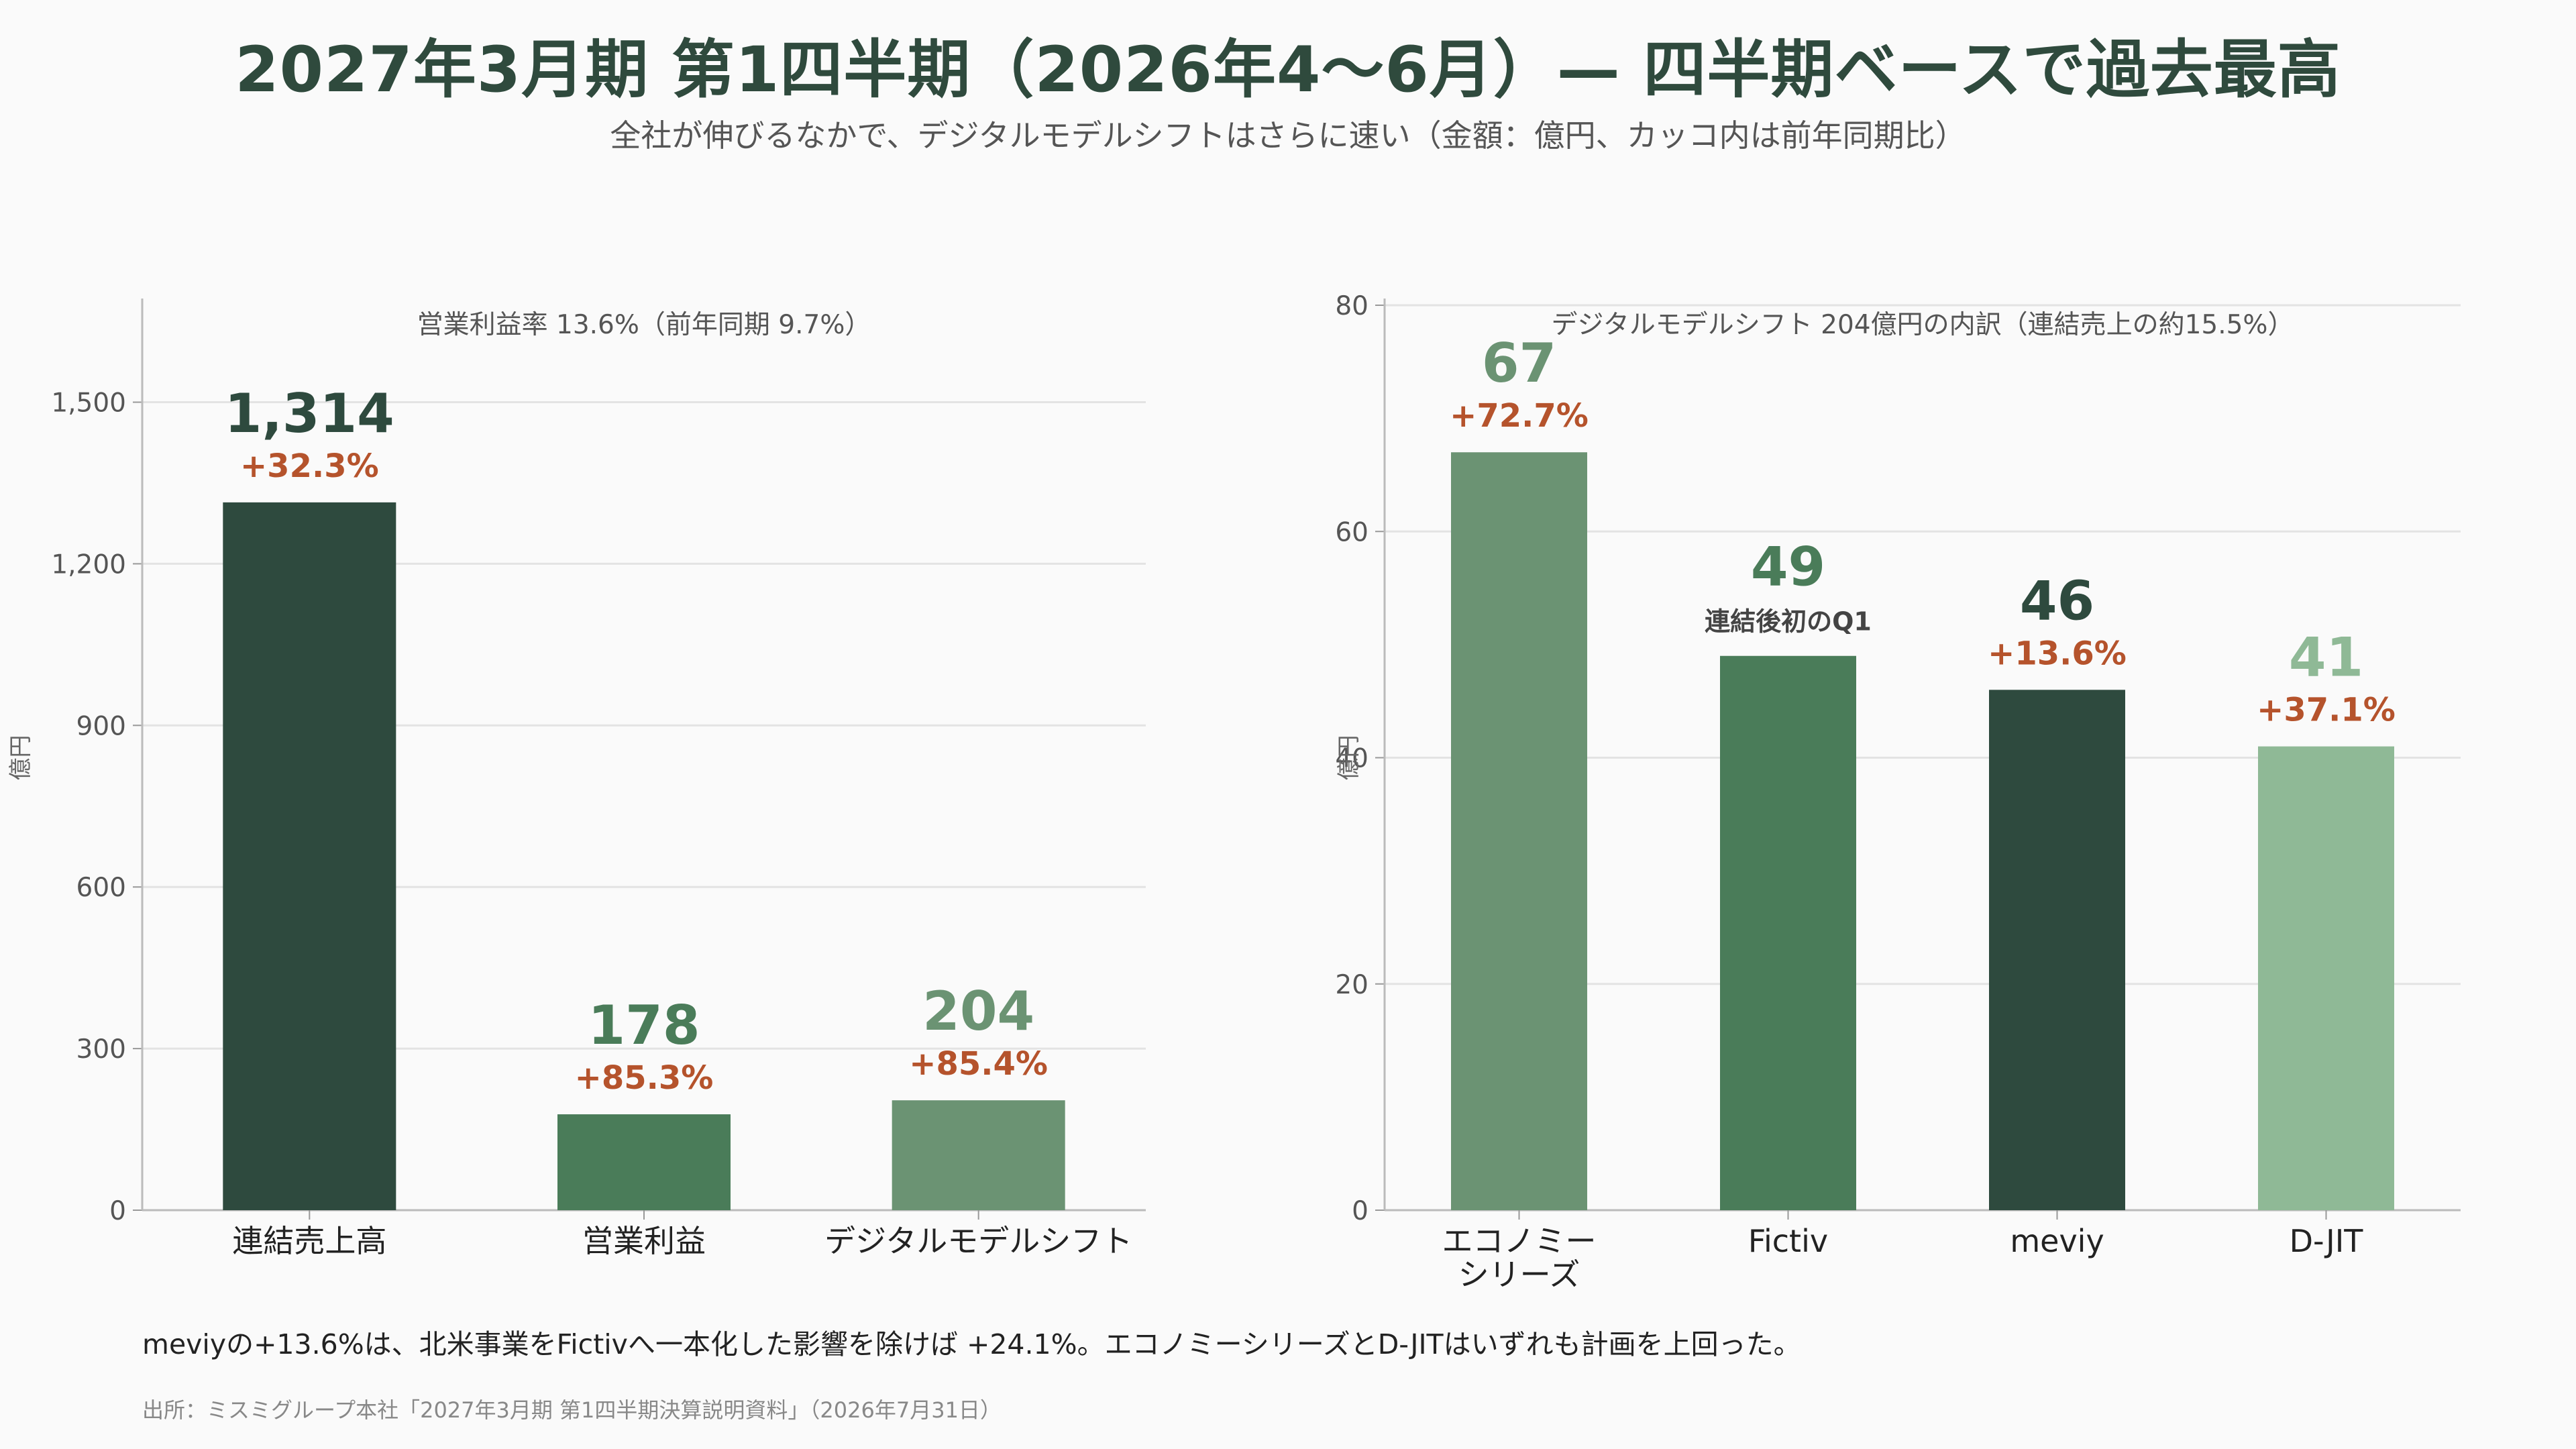 This screenshot has width=2576, height=1449. I want to click on value-label: 41, so click(2326, 658).